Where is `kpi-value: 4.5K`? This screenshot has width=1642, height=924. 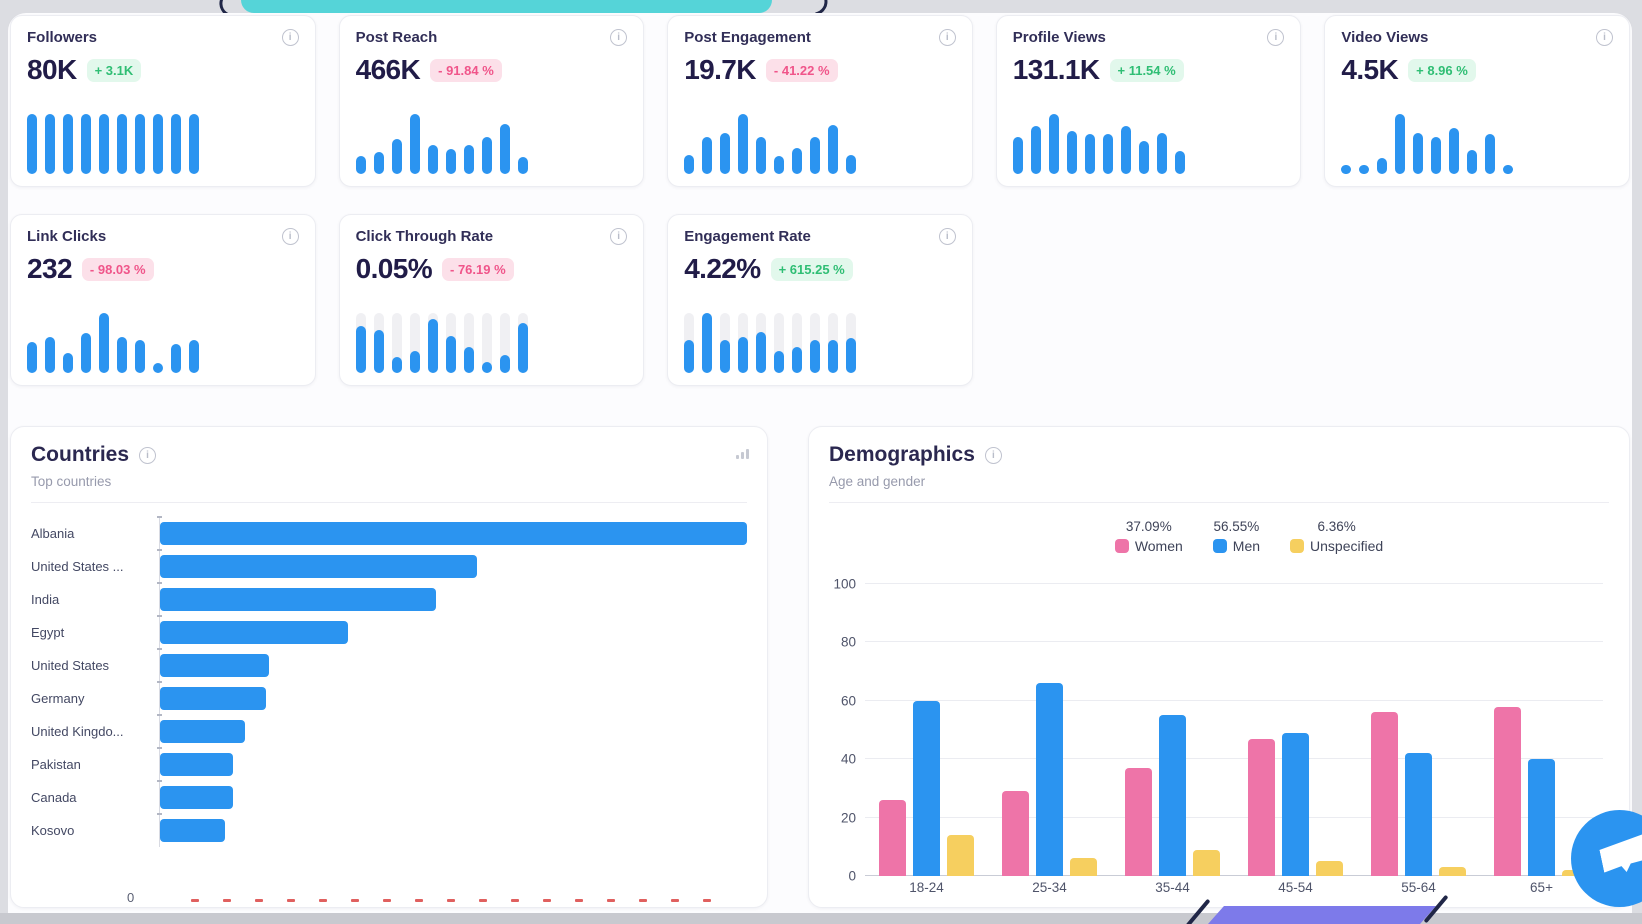
kpi-value: 4.5K is located at coordinates (1370, 69).